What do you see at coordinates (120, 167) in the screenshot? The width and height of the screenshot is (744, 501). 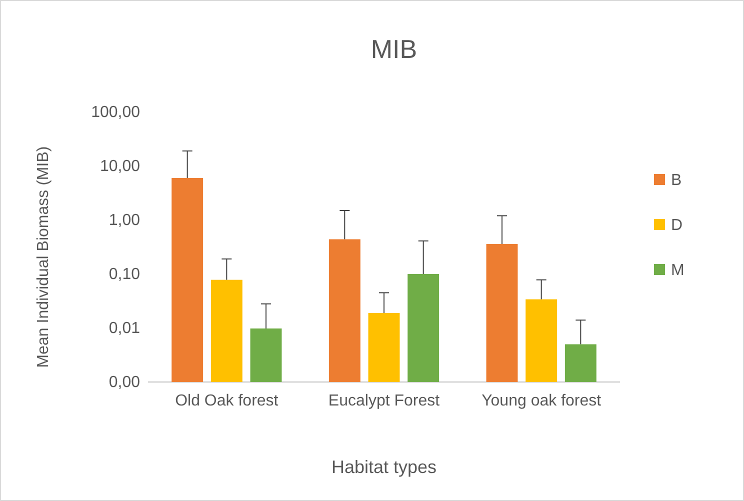 I see `y-tick-label: 10,00` at bounding box center [120, 167].